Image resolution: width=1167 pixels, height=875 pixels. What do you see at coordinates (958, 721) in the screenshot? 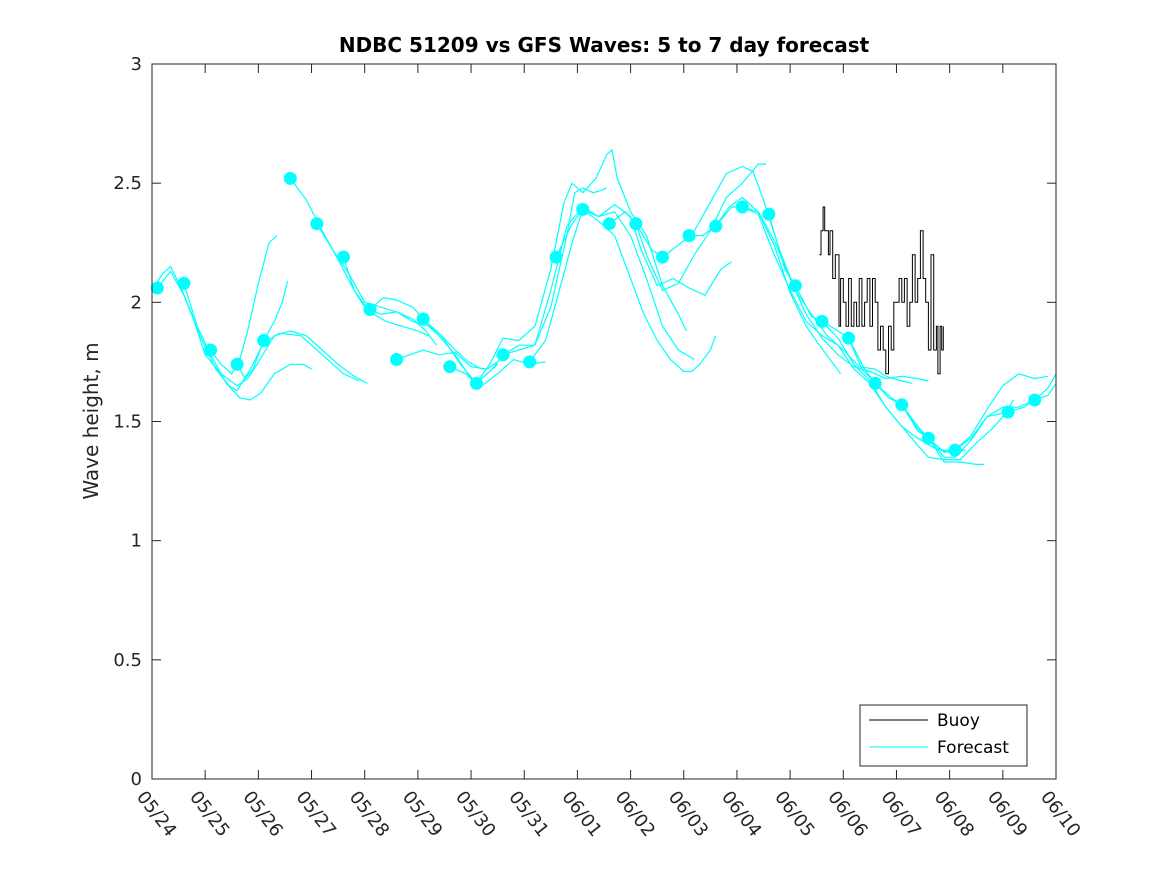
I see `legend-buoy-label: Buoy` at bounding box center [958, 721].